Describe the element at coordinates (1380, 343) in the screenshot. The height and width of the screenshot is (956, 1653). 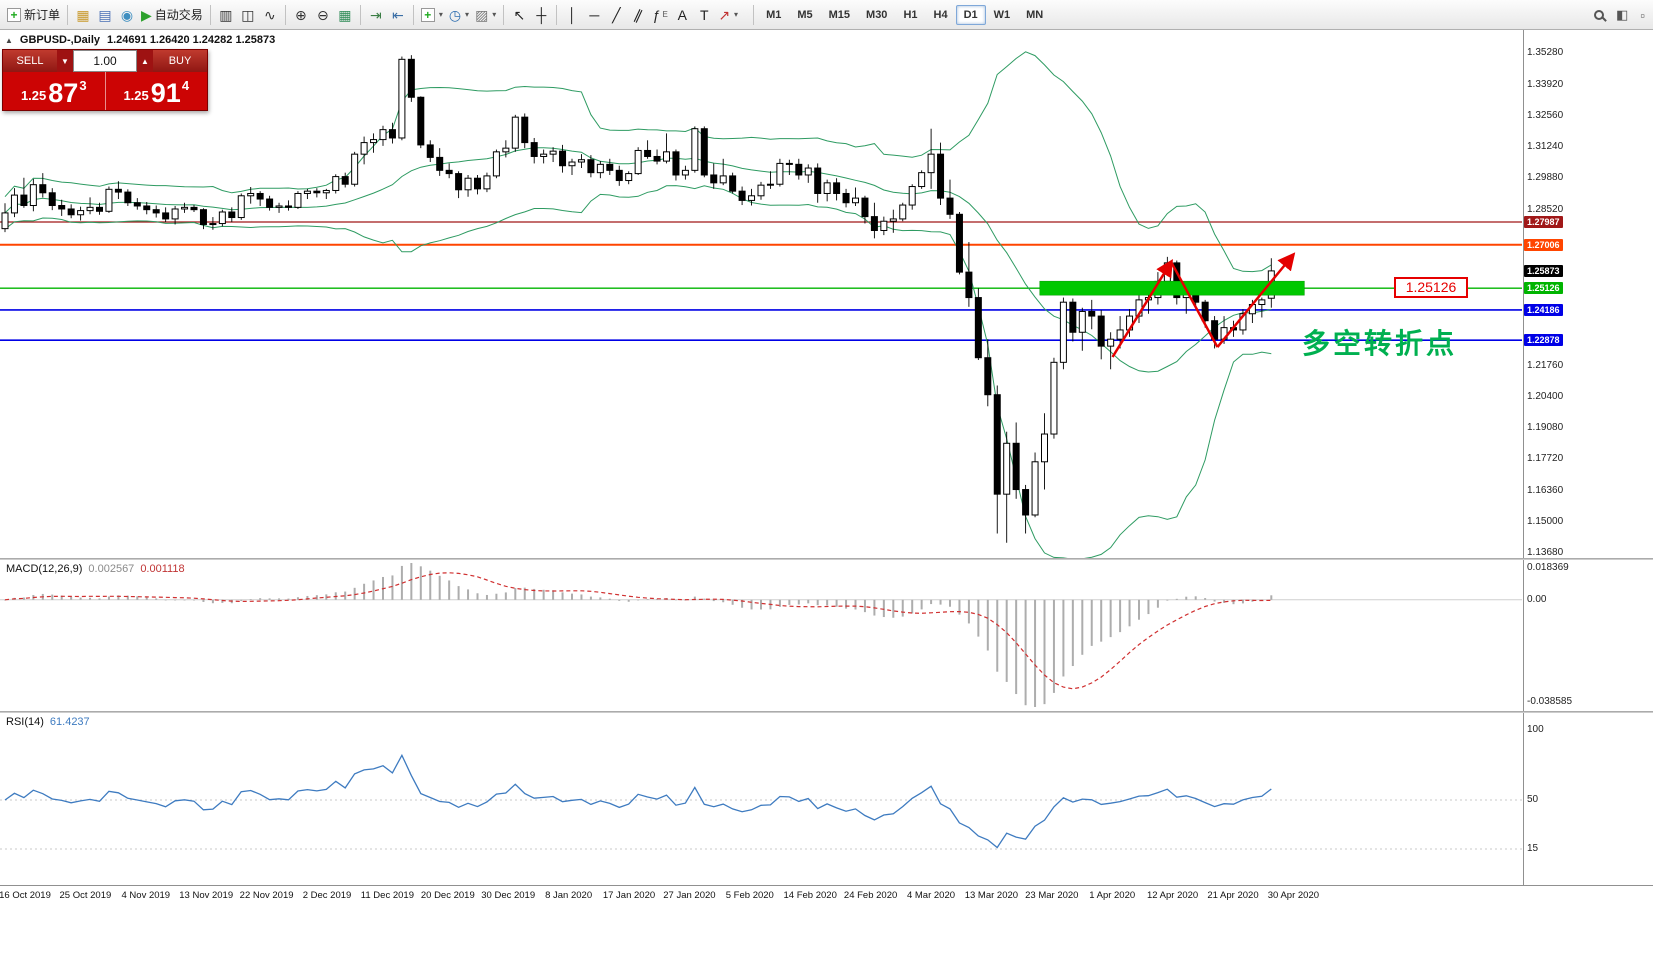
I see `turning-point-annotation: 多空转折点` at that location.